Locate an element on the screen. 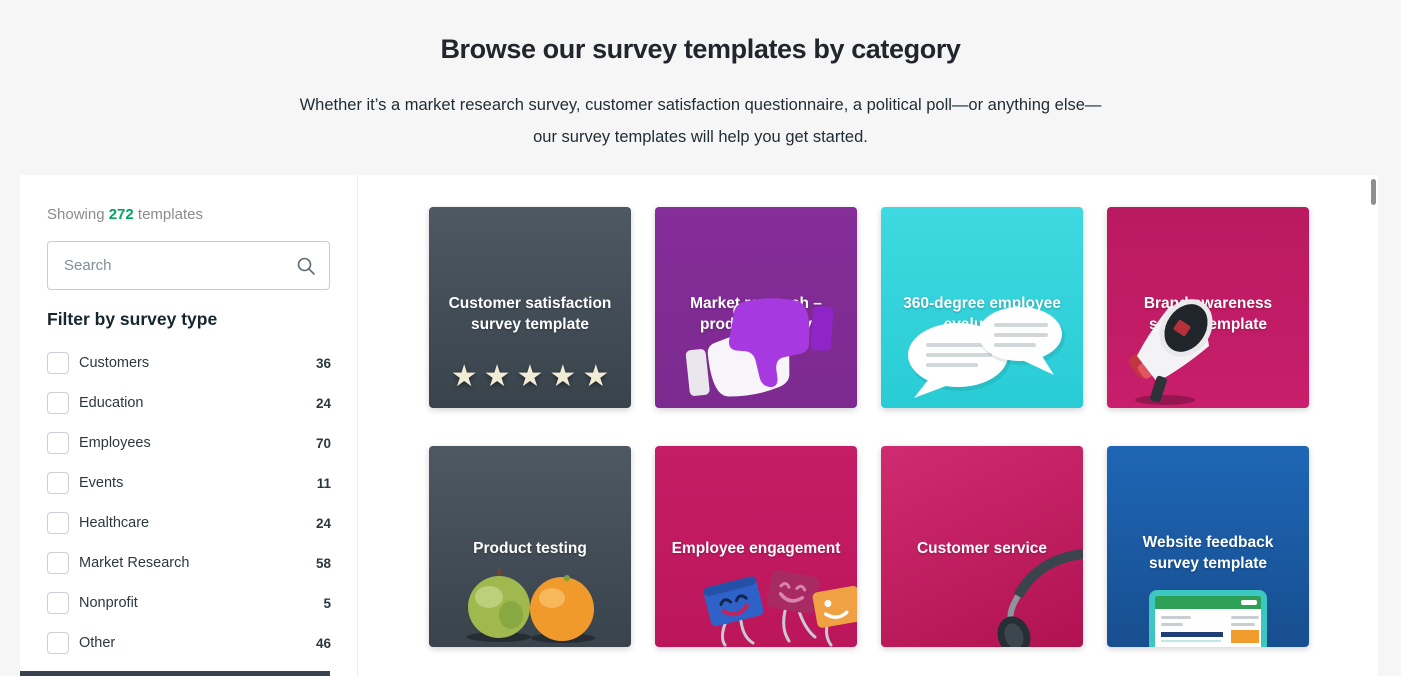 This screenshot has width=1401, height=676. megaphone-icon is located at coordinates (1170, 352).